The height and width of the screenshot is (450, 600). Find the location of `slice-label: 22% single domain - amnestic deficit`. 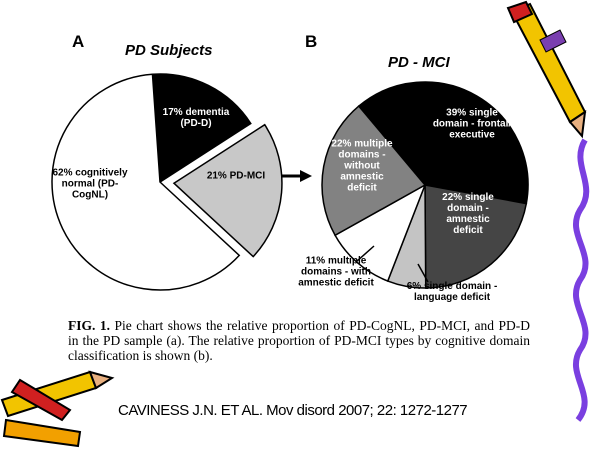

slice-label: 22% single domain - amnestic deficit is located at coordinates (468, 214).